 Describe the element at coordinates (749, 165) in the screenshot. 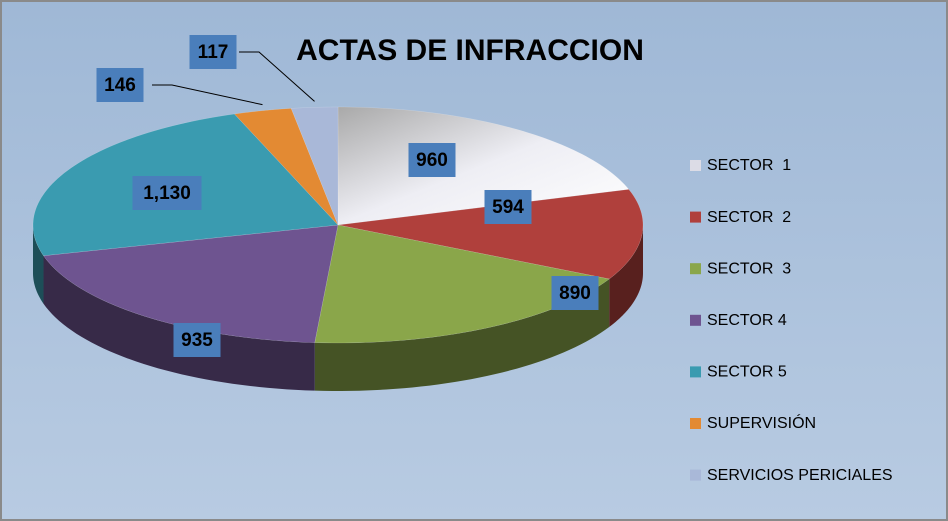

I see `legend-label: SECTOR 1` at that location.